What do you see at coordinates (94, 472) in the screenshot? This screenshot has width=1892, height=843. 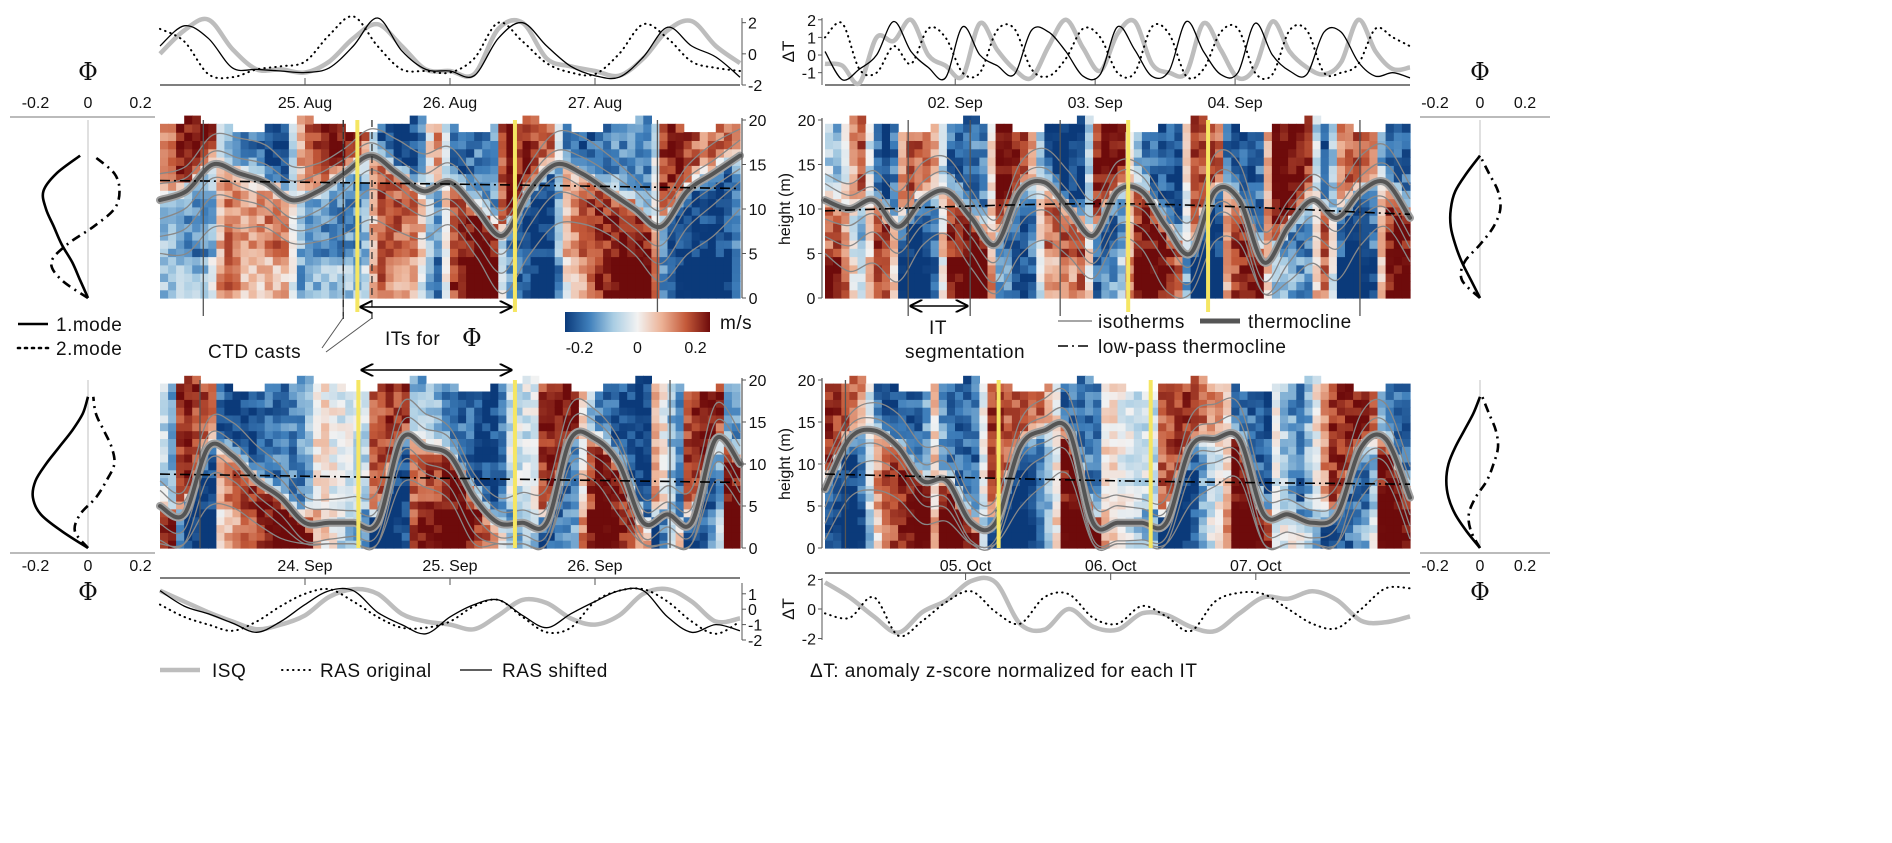 I see `mode2-profile-line` at bounding box center [94, 472].